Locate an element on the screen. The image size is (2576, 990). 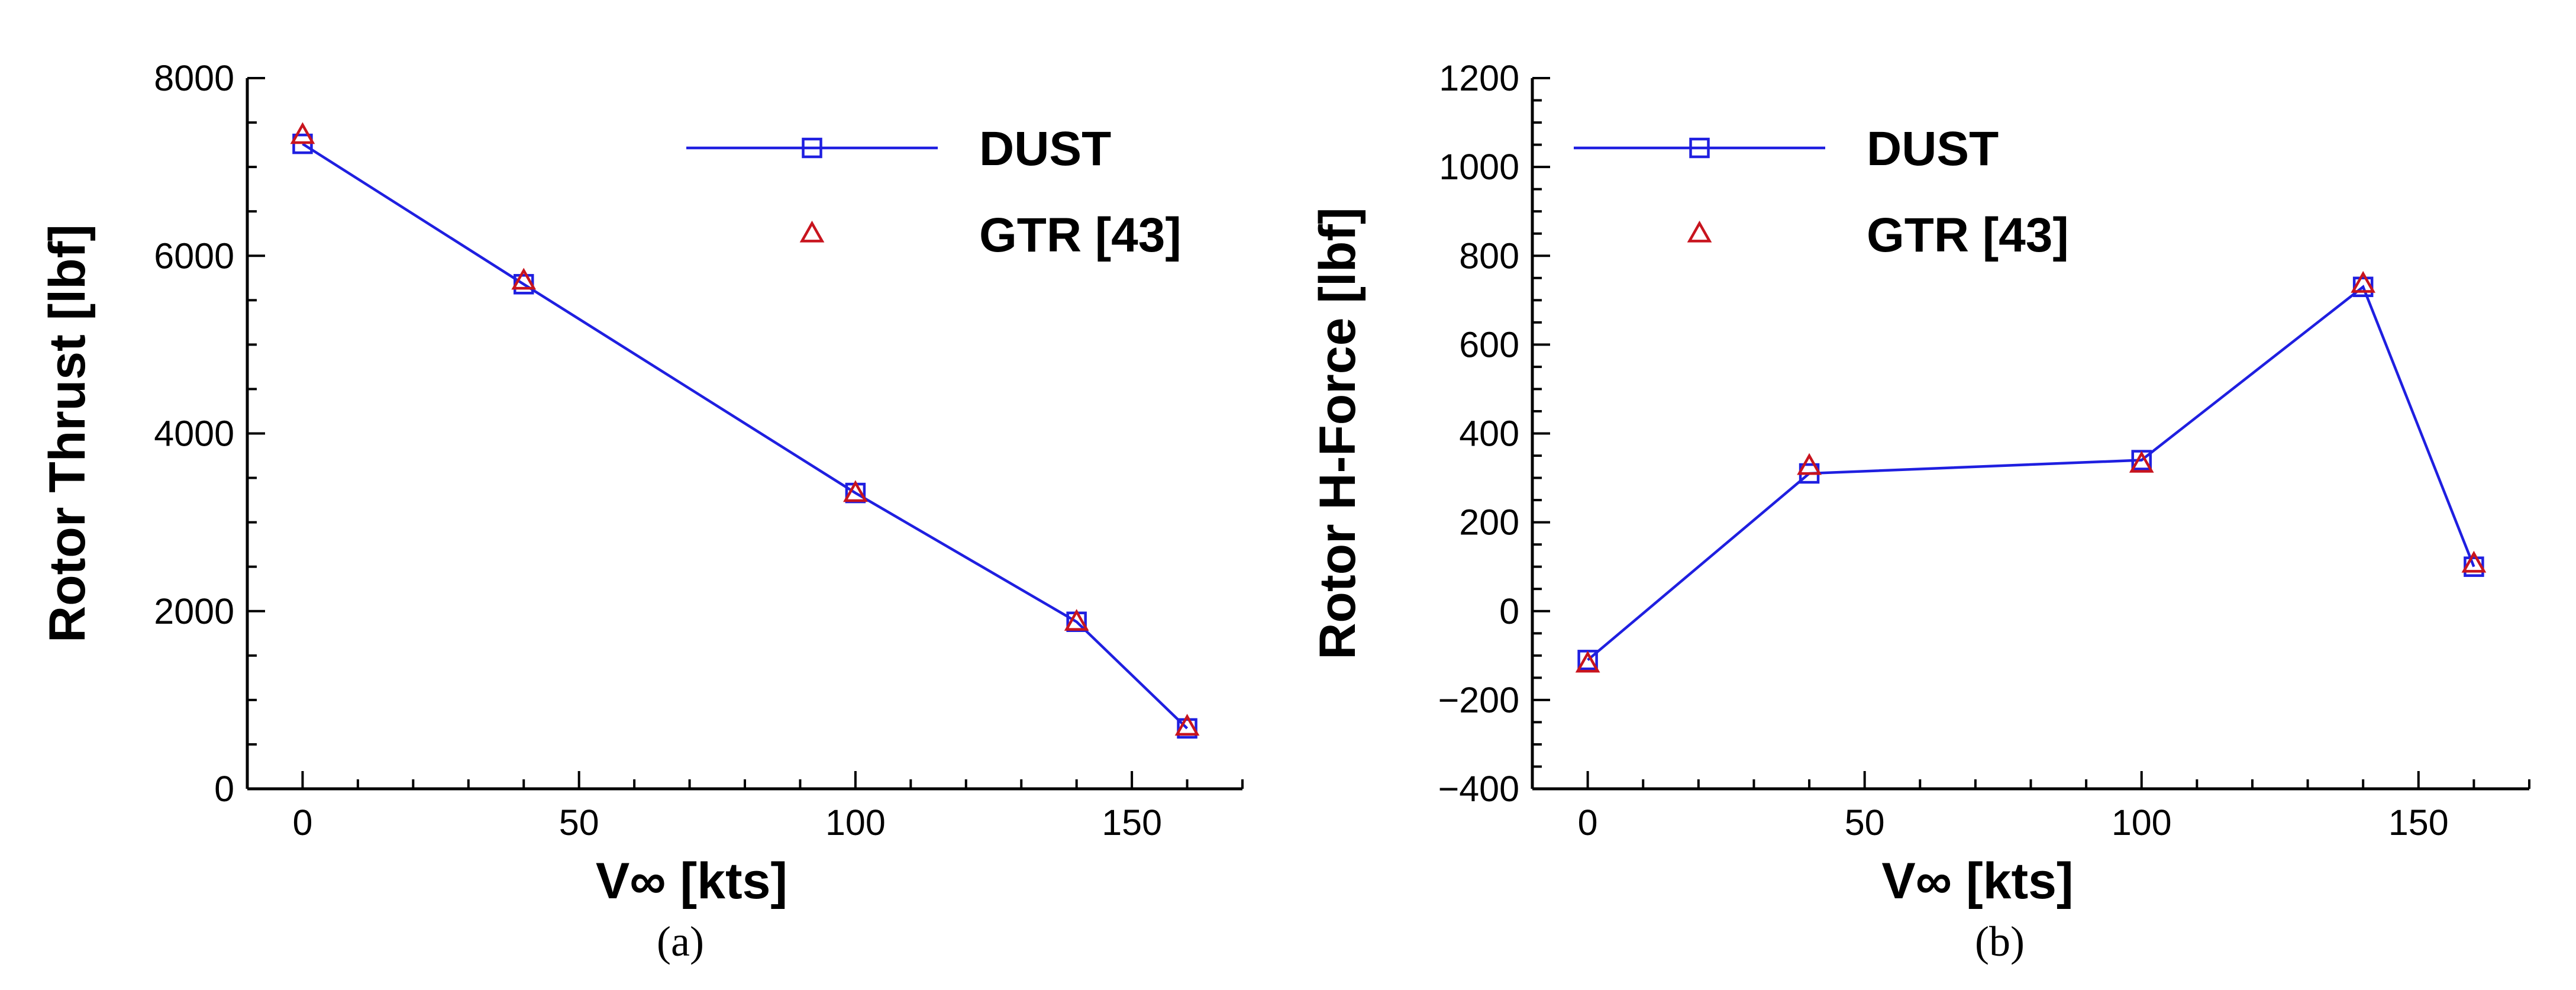
series-line-dust-b is located at coordinates (2031, 473).